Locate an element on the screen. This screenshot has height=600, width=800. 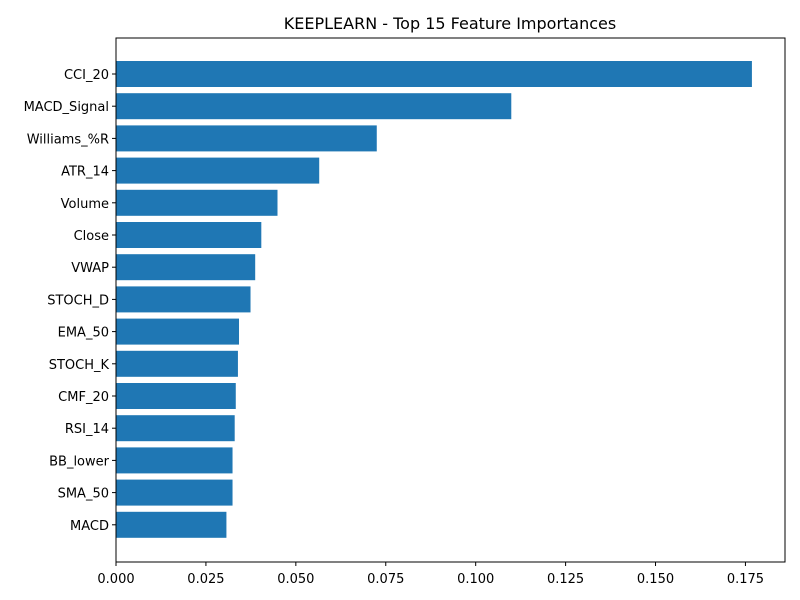
x-tick-label: 0.075 is located at coordinates (385, 579).